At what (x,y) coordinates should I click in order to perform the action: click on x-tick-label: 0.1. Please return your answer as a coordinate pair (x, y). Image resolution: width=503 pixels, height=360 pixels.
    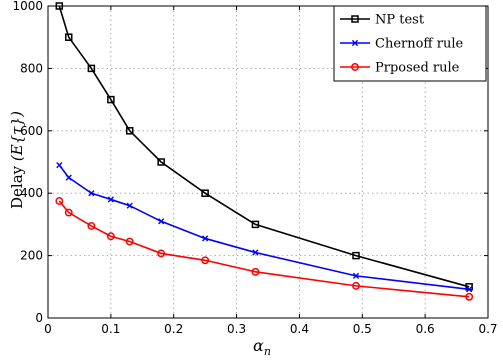
    Looking at the image, I should click on (110, 329).